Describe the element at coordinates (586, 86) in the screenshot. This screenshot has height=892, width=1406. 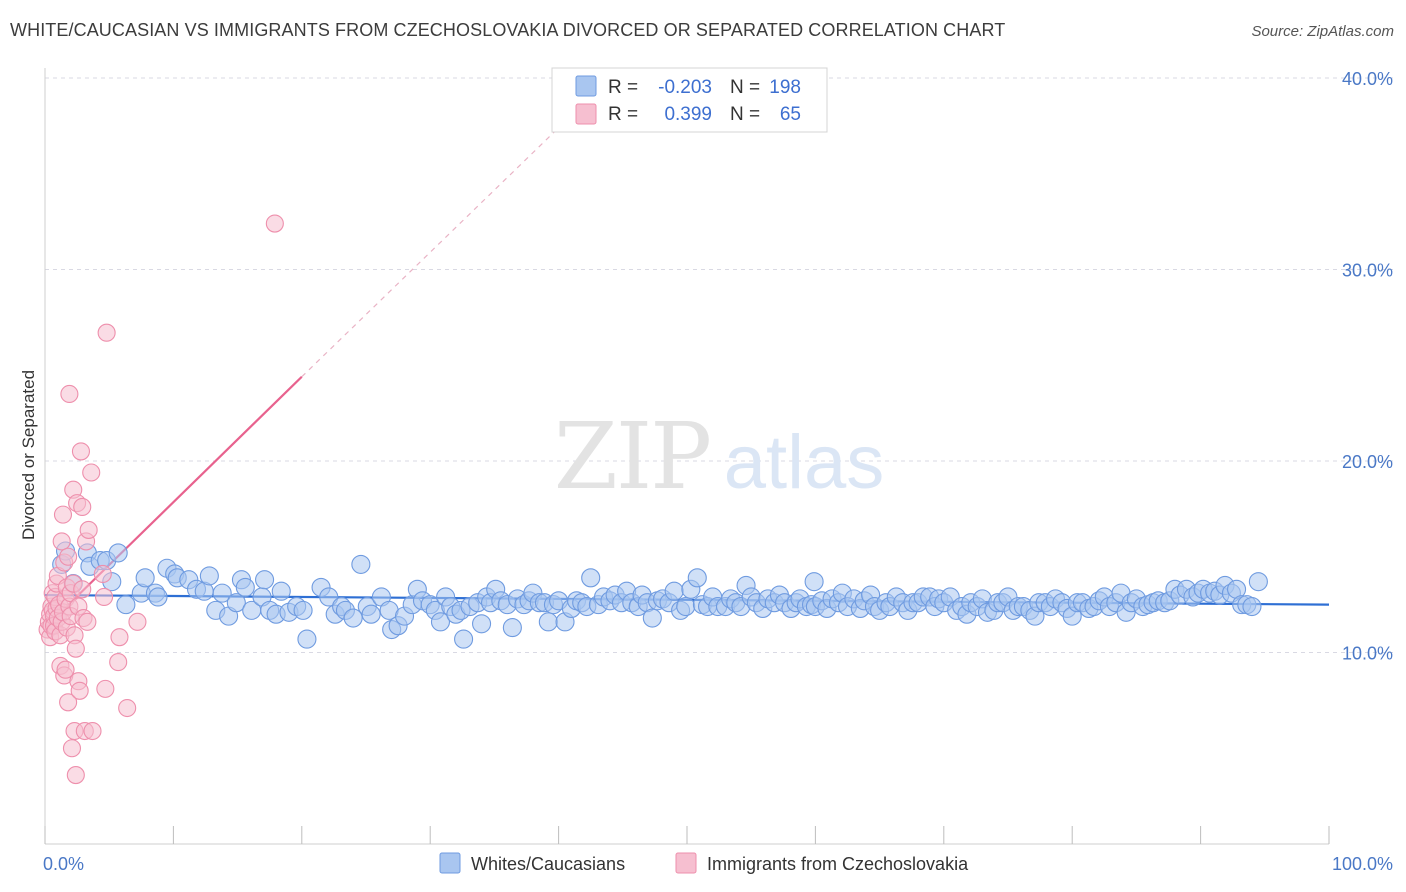
I see `legend-swatch-blue` at that location.